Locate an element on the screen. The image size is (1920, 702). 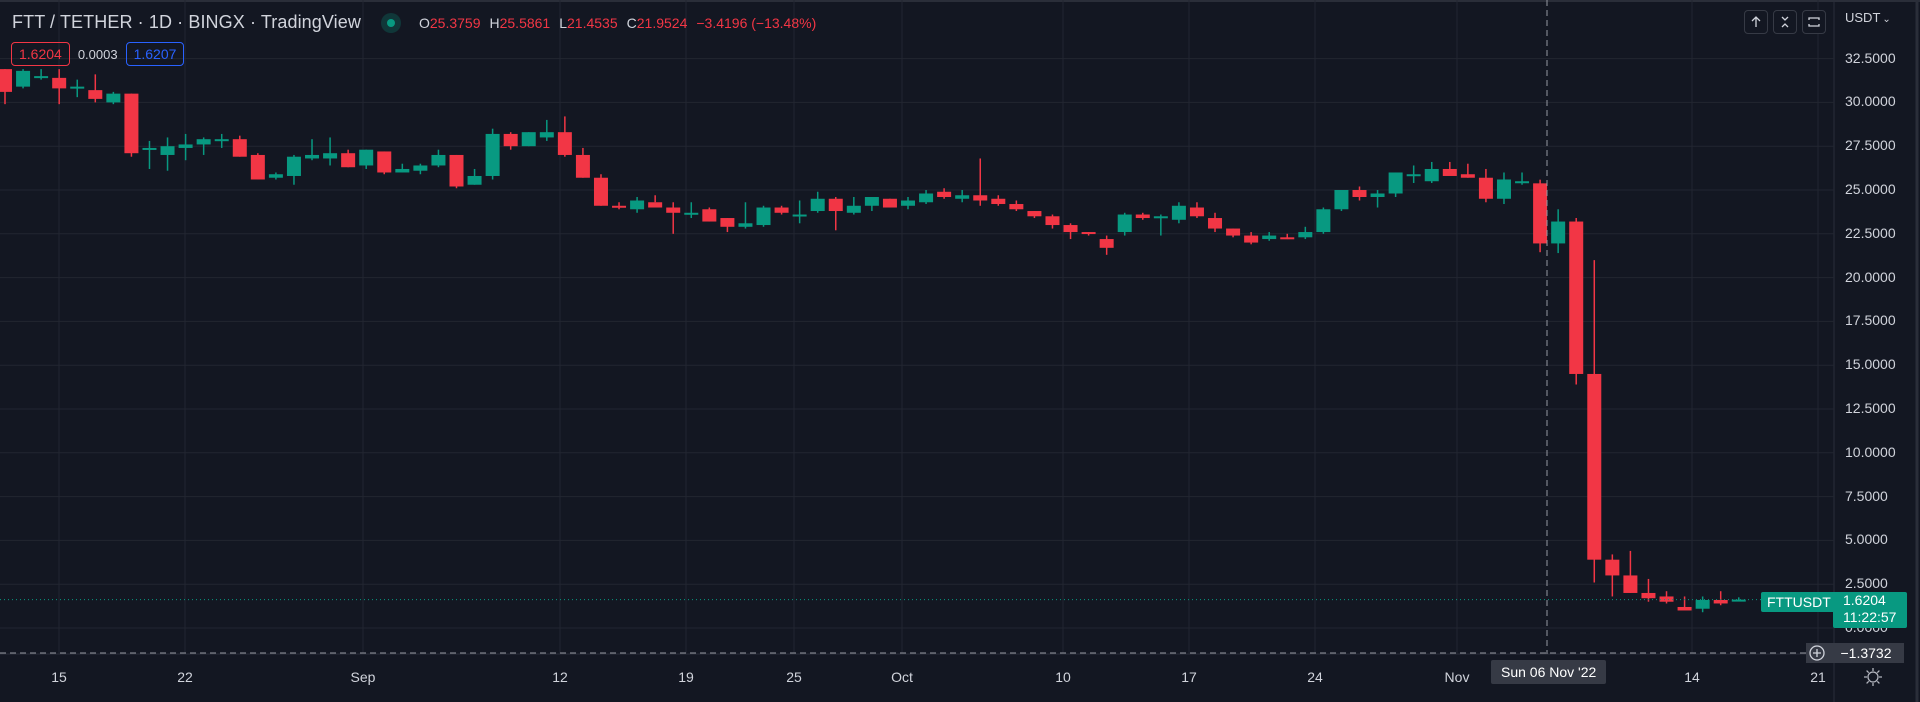
fullscreen-icon is located at coordinates (1814, 22).